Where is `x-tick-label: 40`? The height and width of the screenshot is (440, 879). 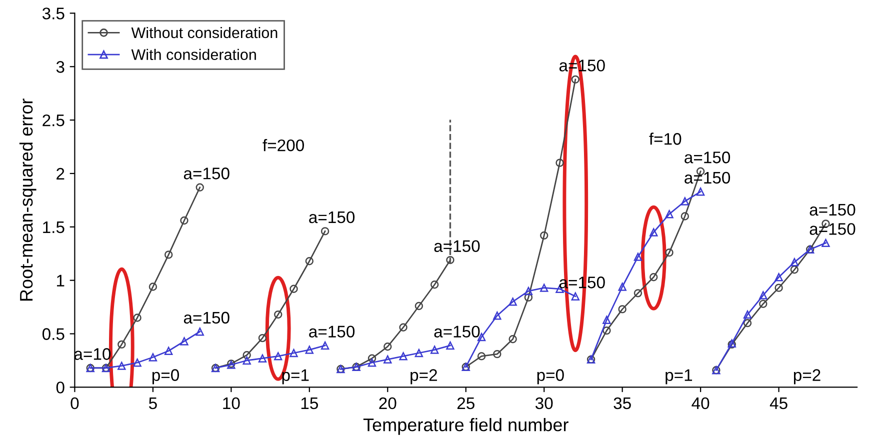 x-tick-label: 40 is located at coordinates (701, 403).